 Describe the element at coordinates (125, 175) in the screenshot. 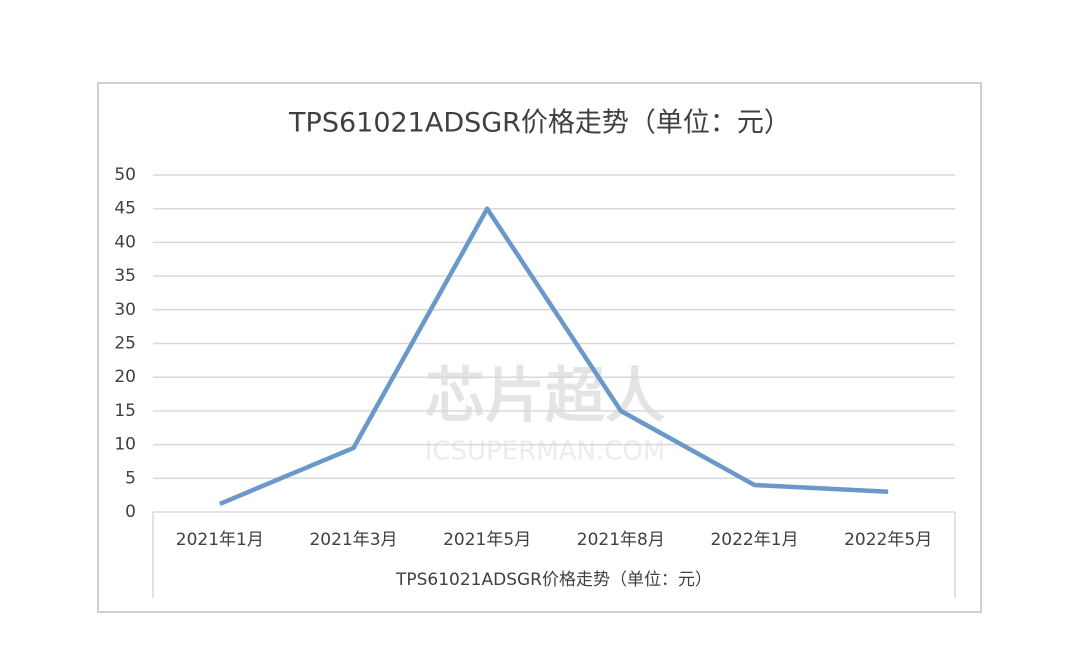

I see `y-tick-label: 50` at that location.